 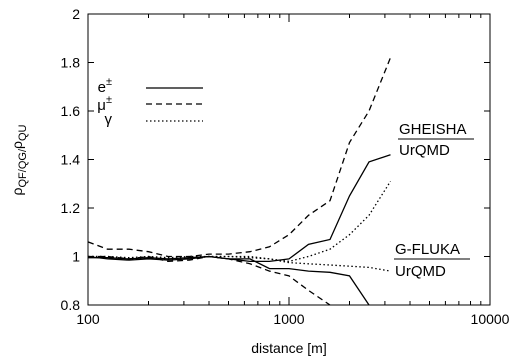 I want to click on y-tick-label: 1.6, so click(x=71, y=111).